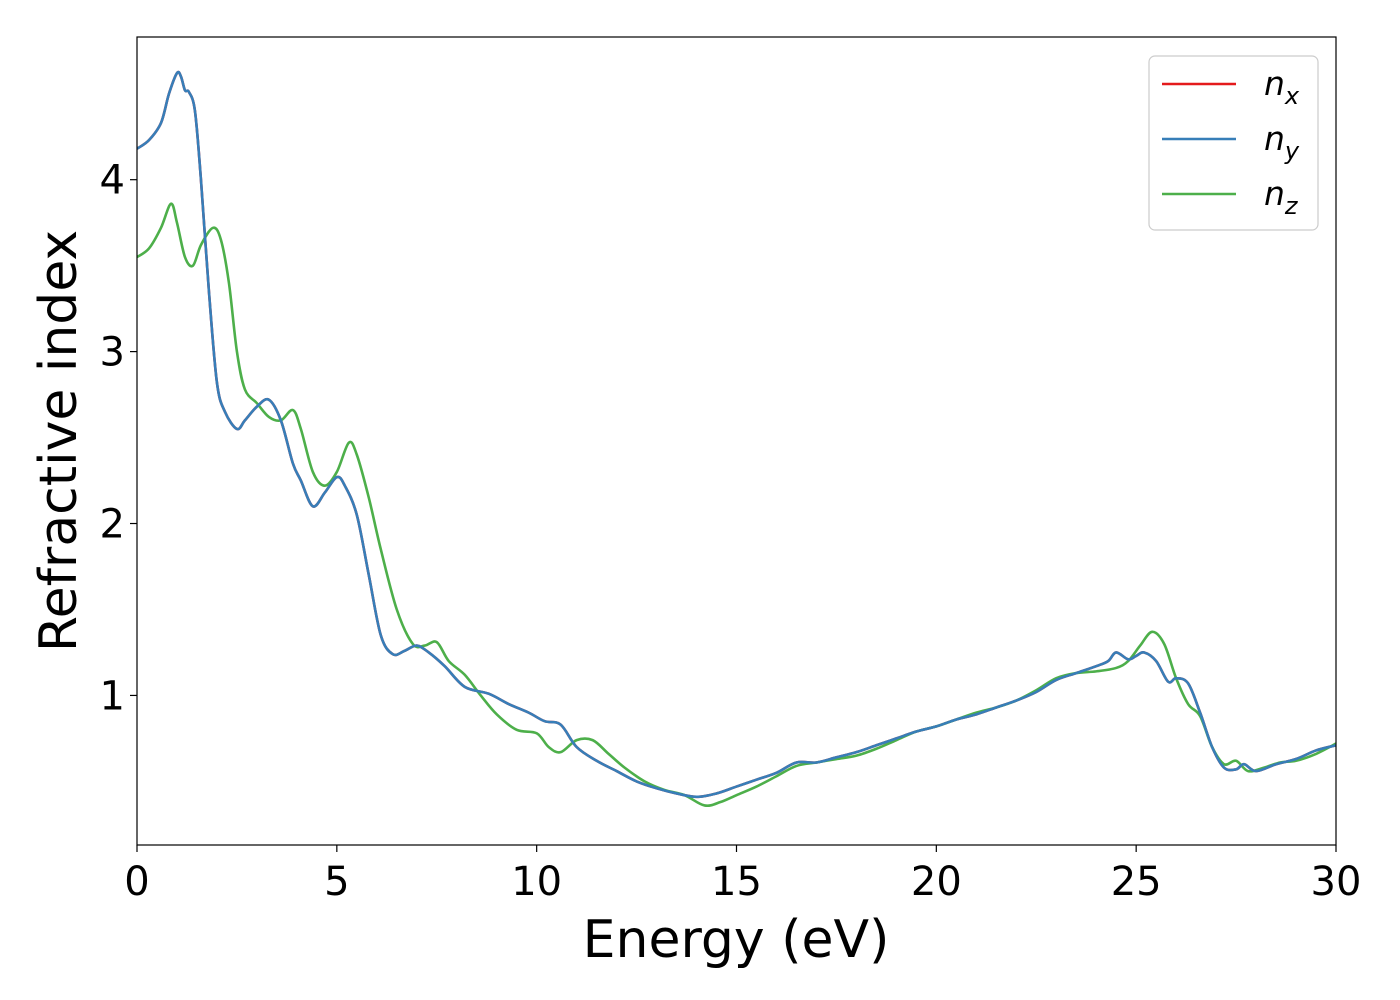 This screenshot has height=1000, width=1400. Describe the element at coordinates (112, 696) in the screenshot. I see `y-tick-label: 1` at that location.